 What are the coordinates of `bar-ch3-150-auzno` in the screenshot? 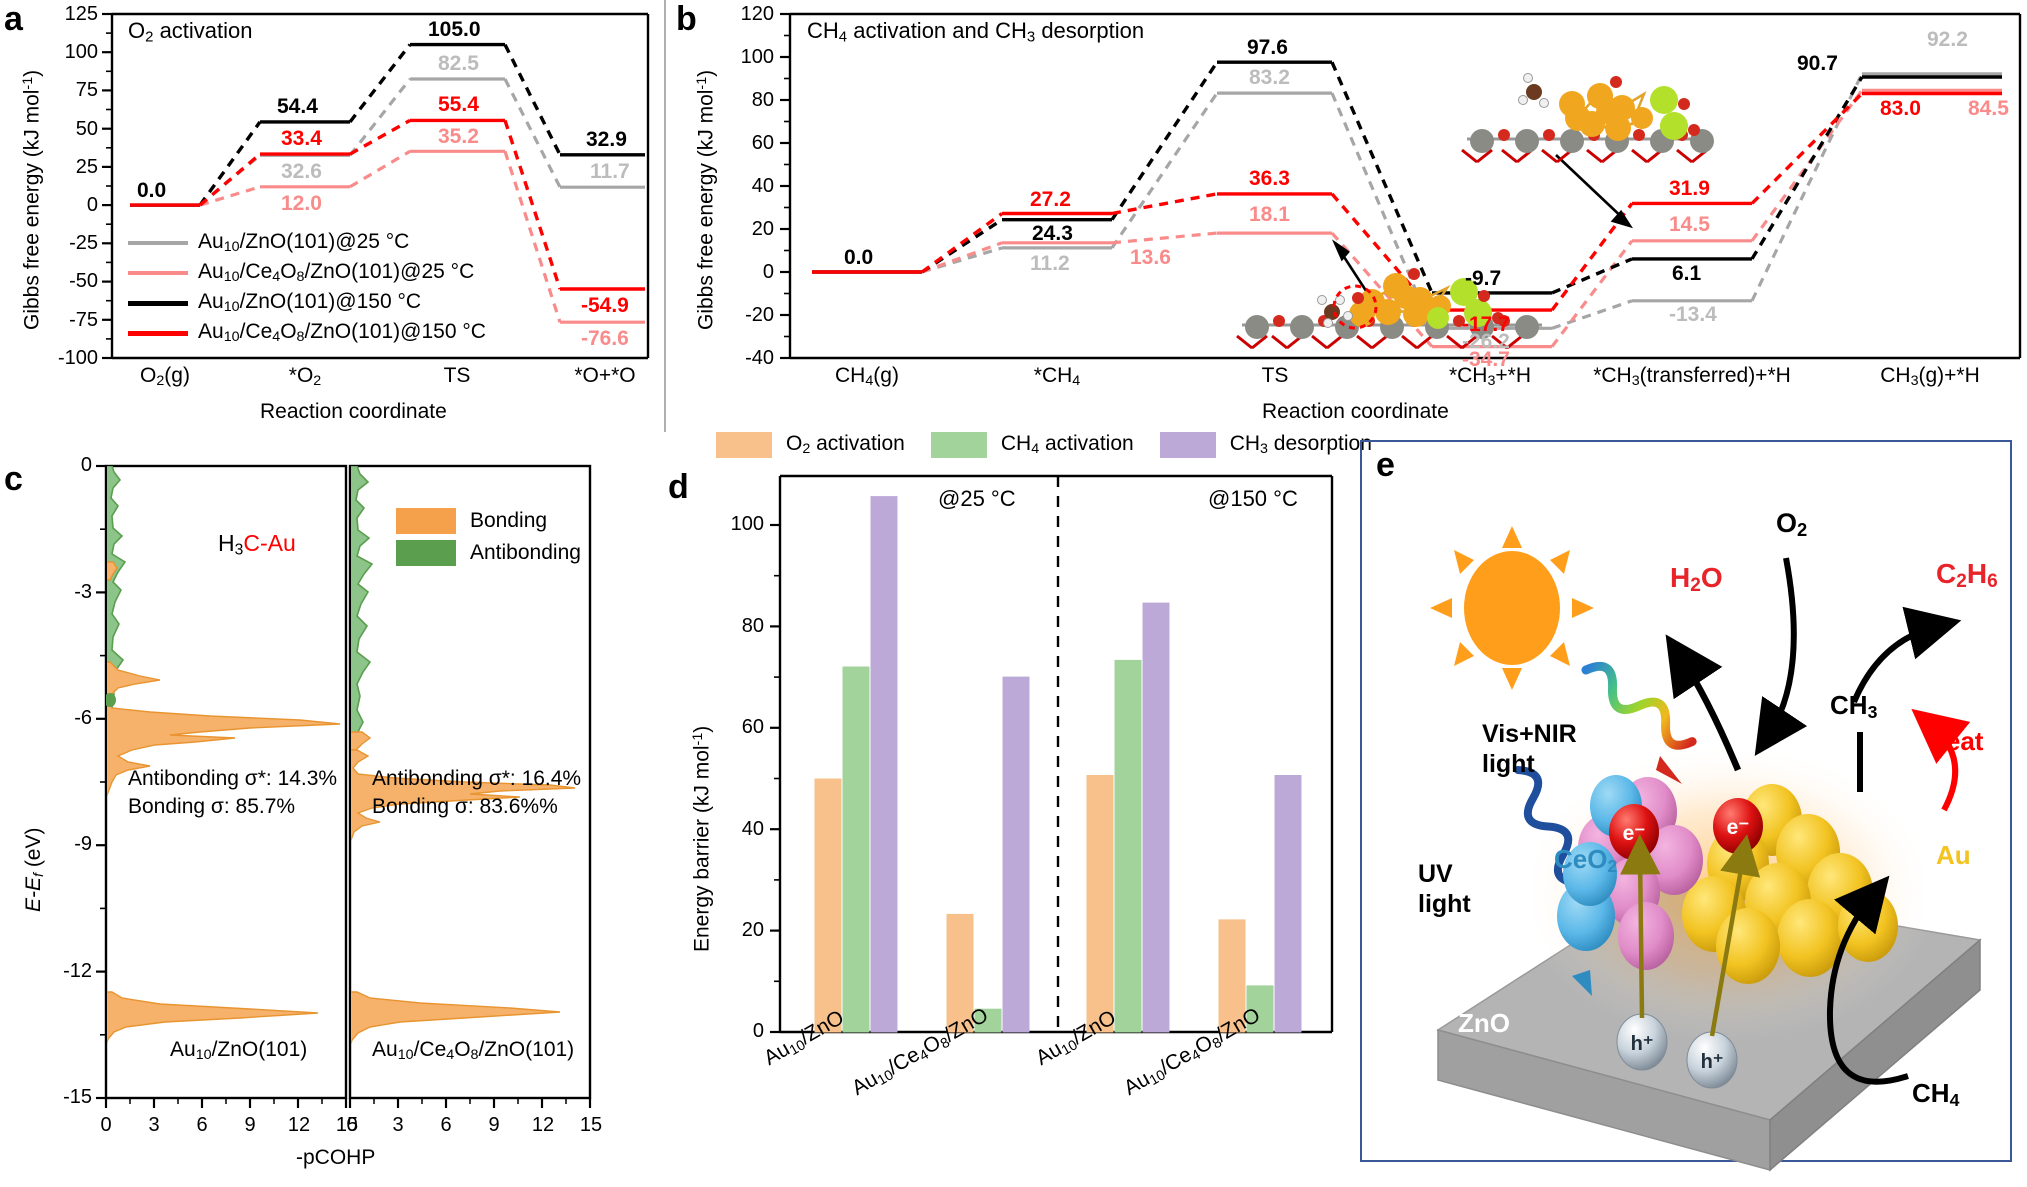 It's located at (1156, 817).